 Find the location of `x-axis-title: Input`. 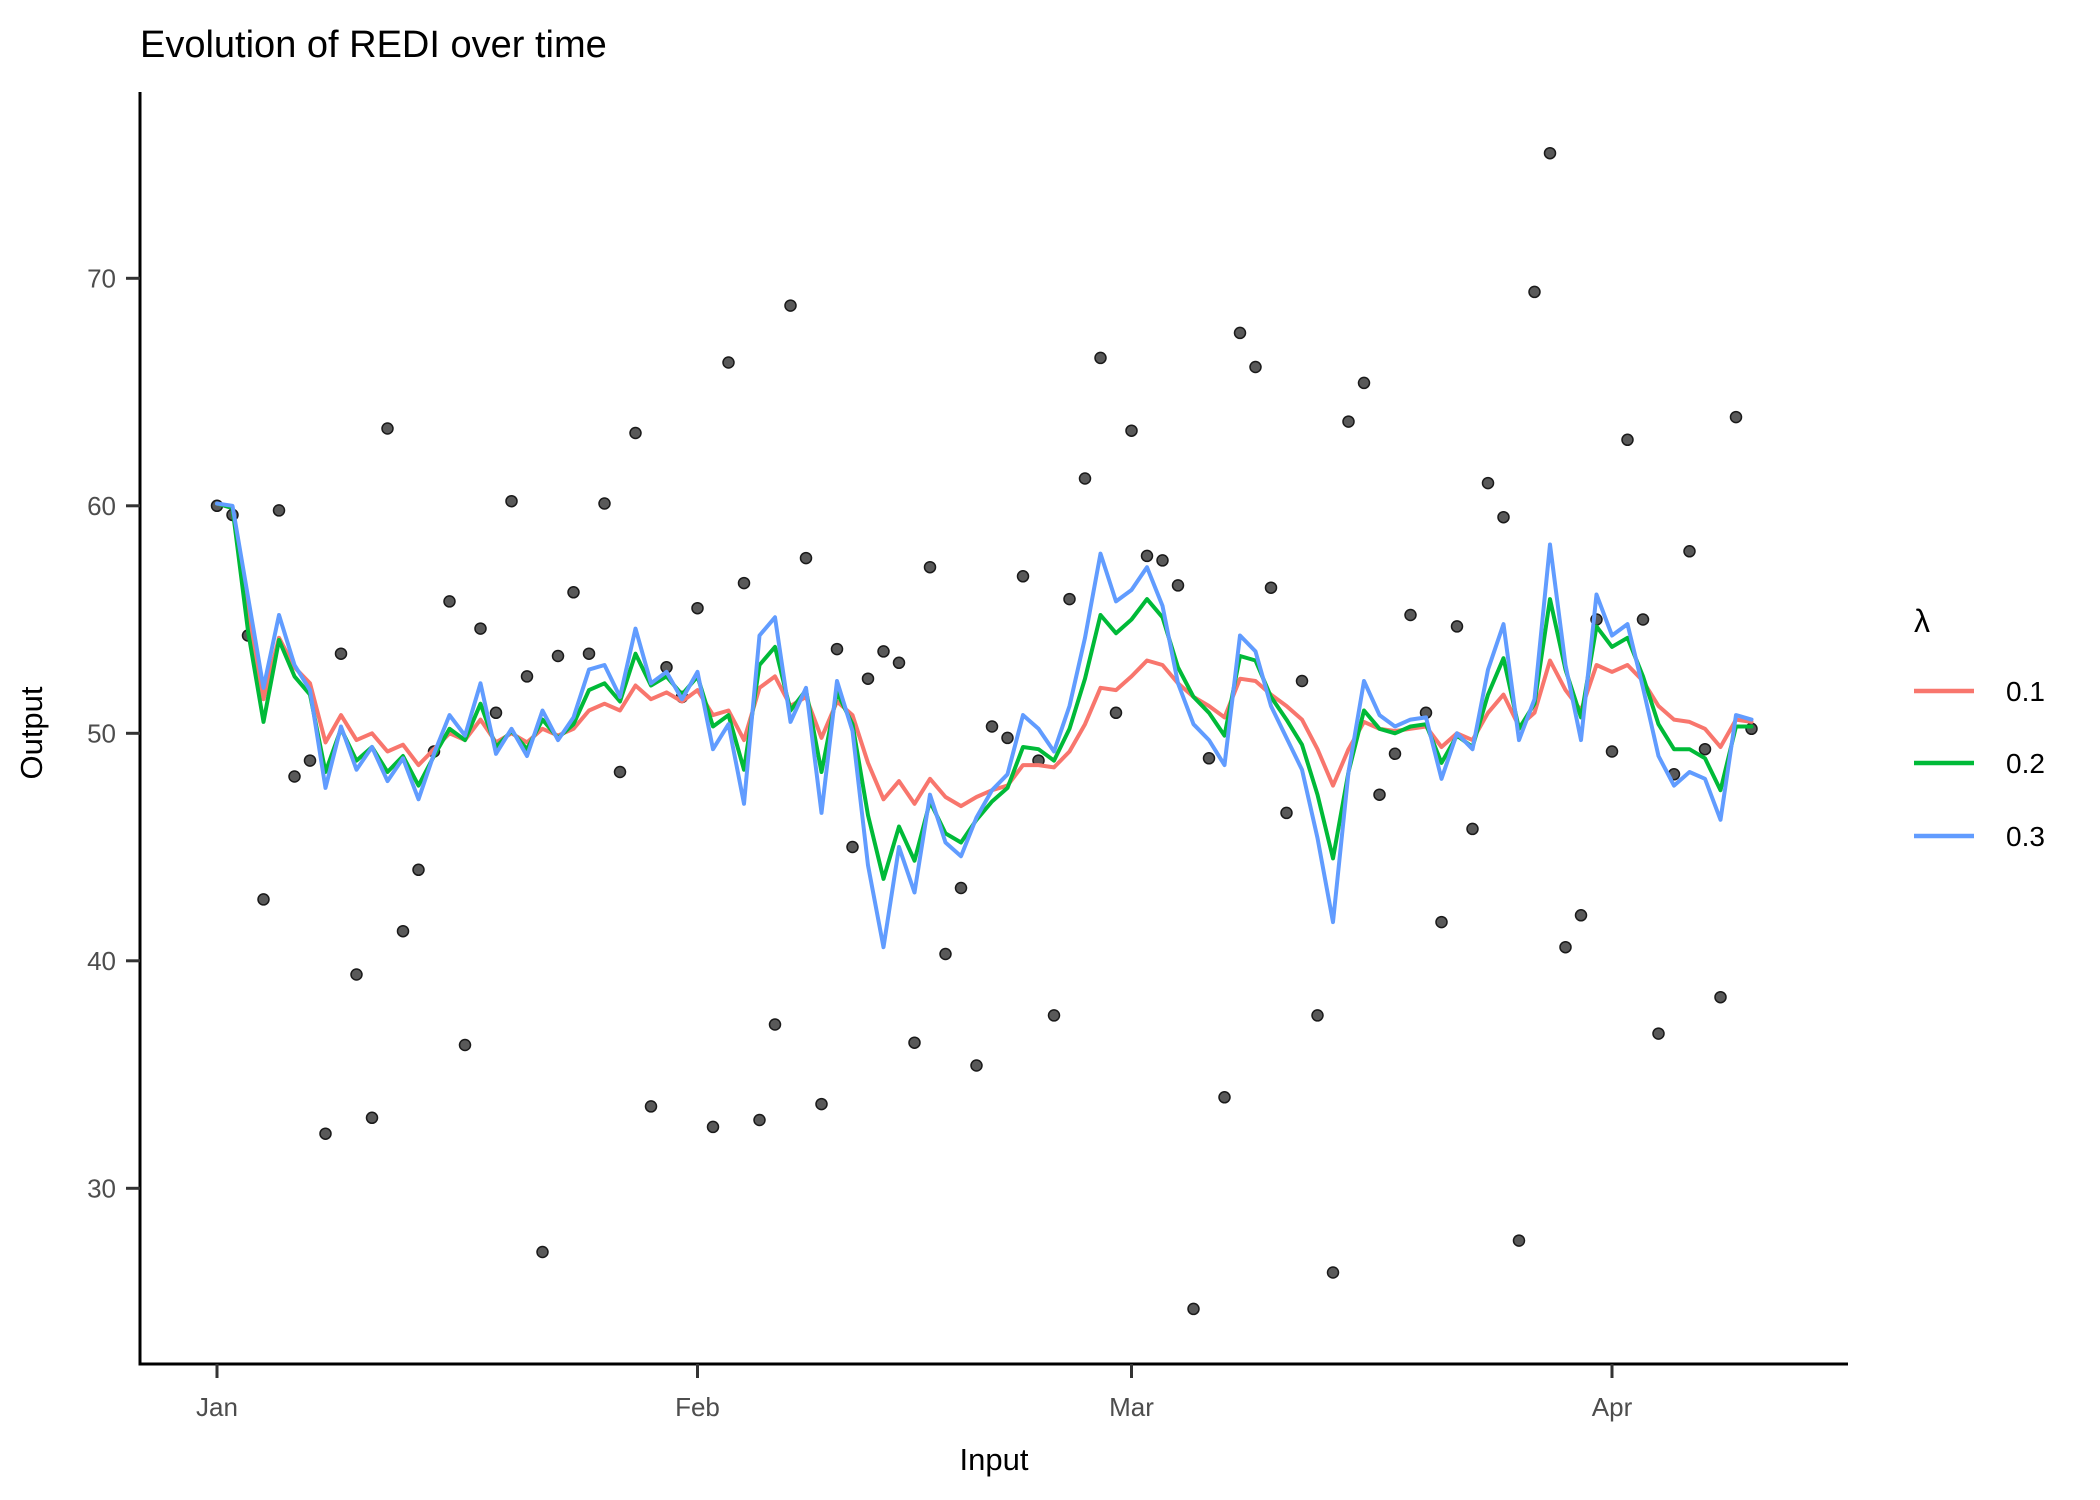

x-axis-title: Input is located at coordinates (994, 1459).